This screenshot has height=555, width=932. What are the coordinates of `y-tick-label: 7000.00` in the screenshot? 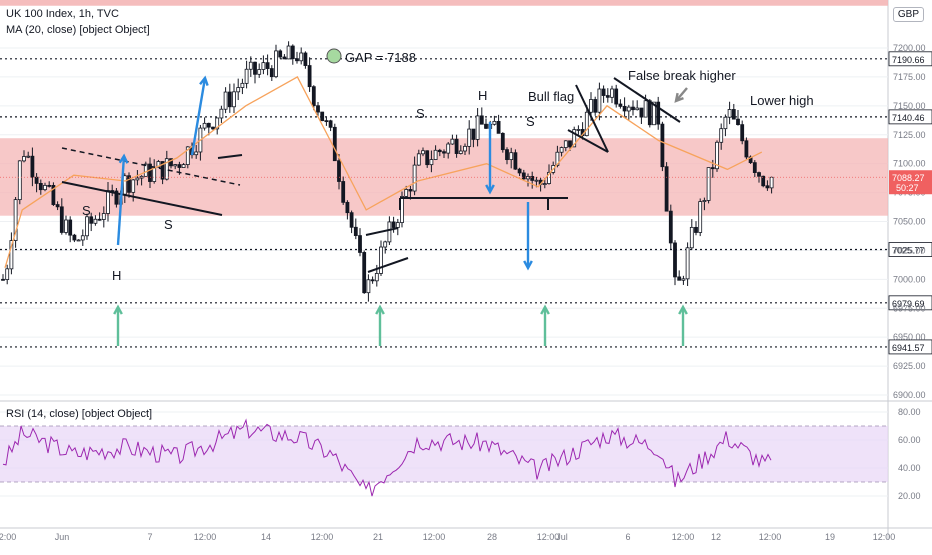 It's located at (909, 279).